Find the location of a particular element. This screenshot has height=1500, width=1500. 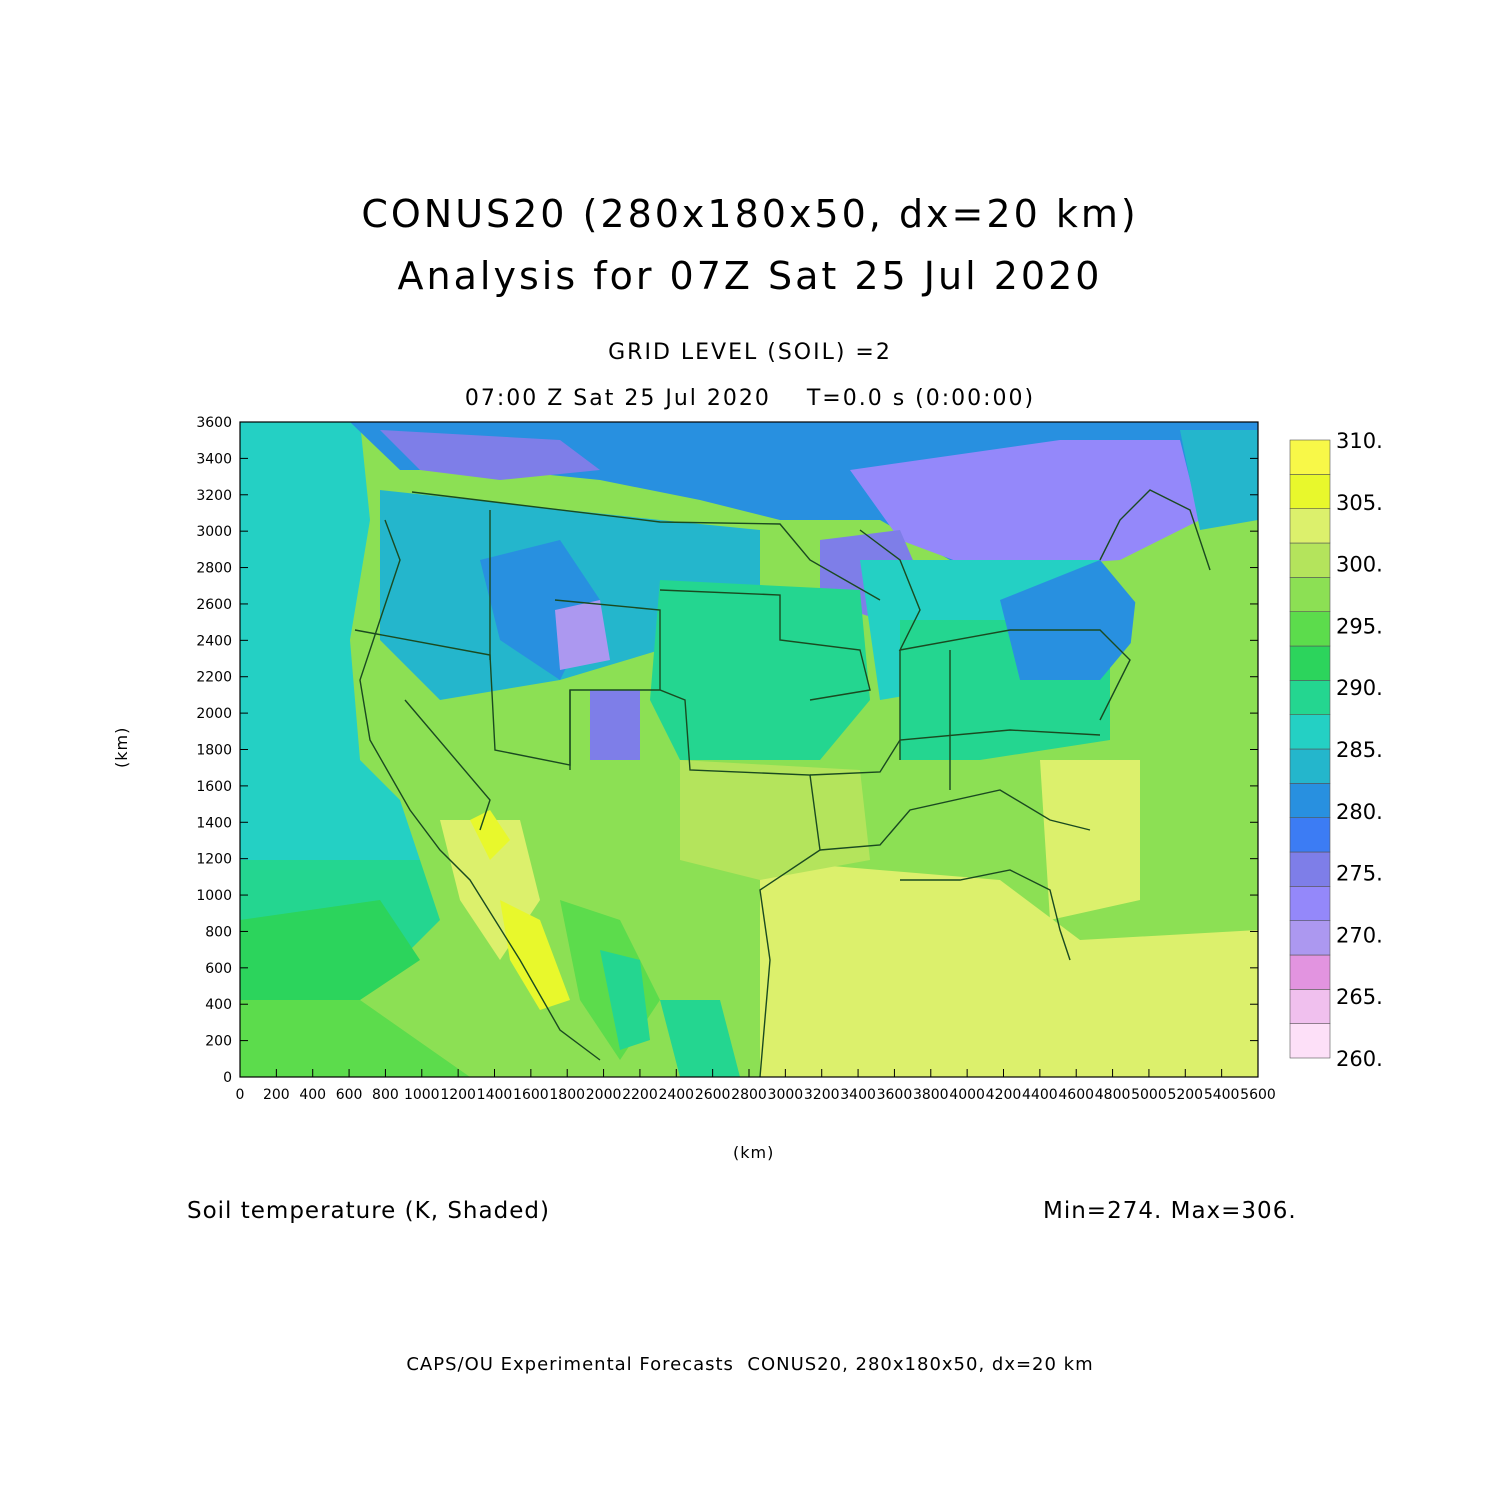

x-tick-label: 0 is located at coordinates (240, 1095).